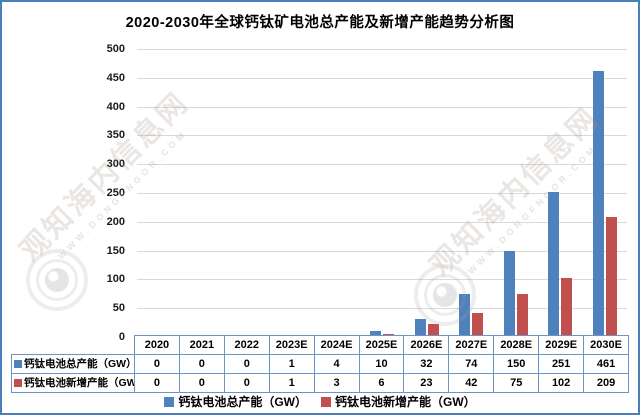 The height and width of the screenshot is (415, 640). Describe the element at coordinates (157, 345) in the screenshot. I see `table-header-cell: 2020` at that location.